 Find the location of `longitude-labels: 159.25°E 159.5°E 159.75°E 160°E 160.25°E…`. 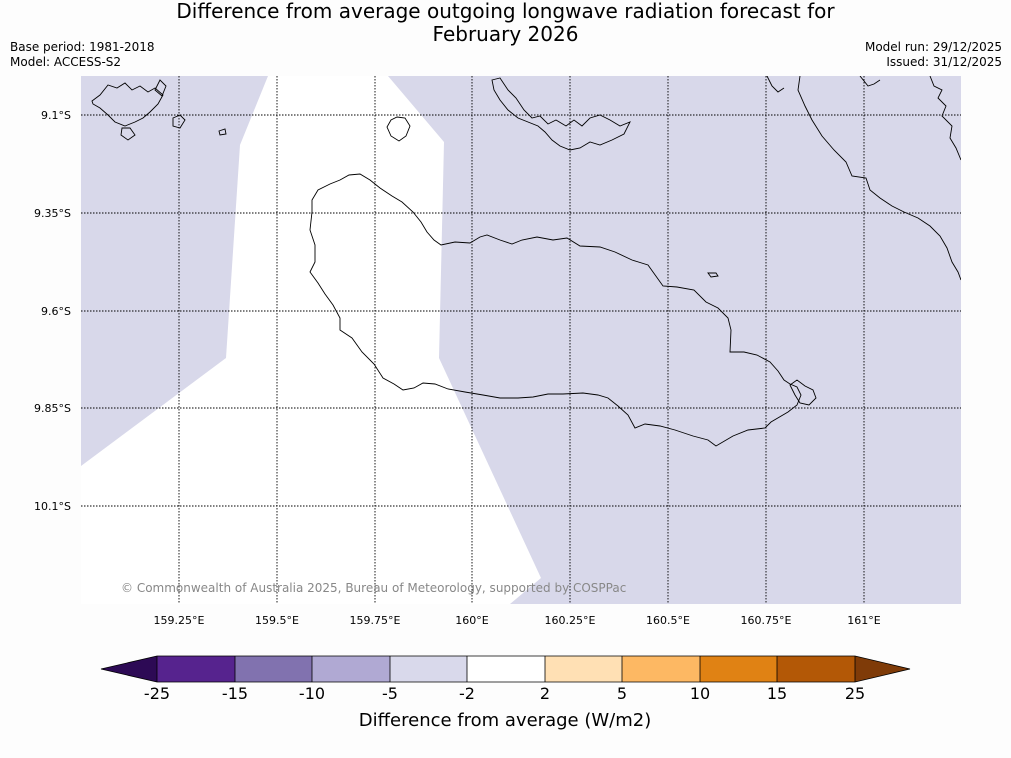

longitude-labels: 159.25°E 159.5°E 159.75°E 160°E 160.25°E… is located at coordinates (517, 620).